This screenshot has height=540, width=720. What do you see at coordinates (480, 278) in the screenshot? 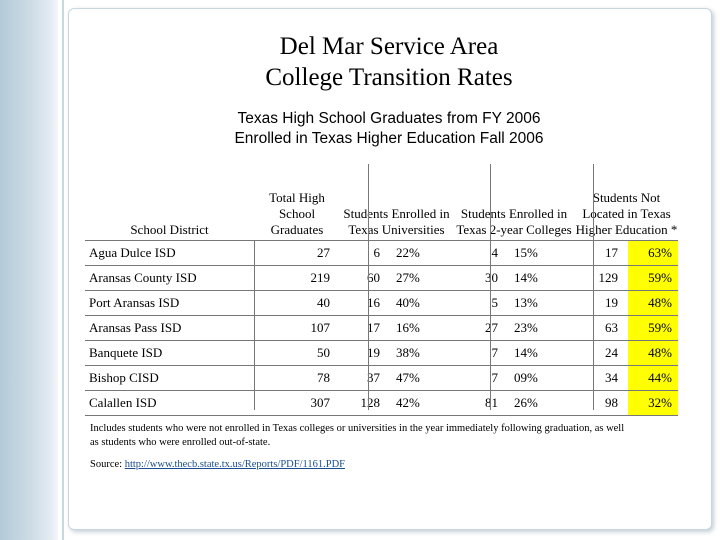
I see `cell-two-year-count: 30` at bounding box center [480, 278].